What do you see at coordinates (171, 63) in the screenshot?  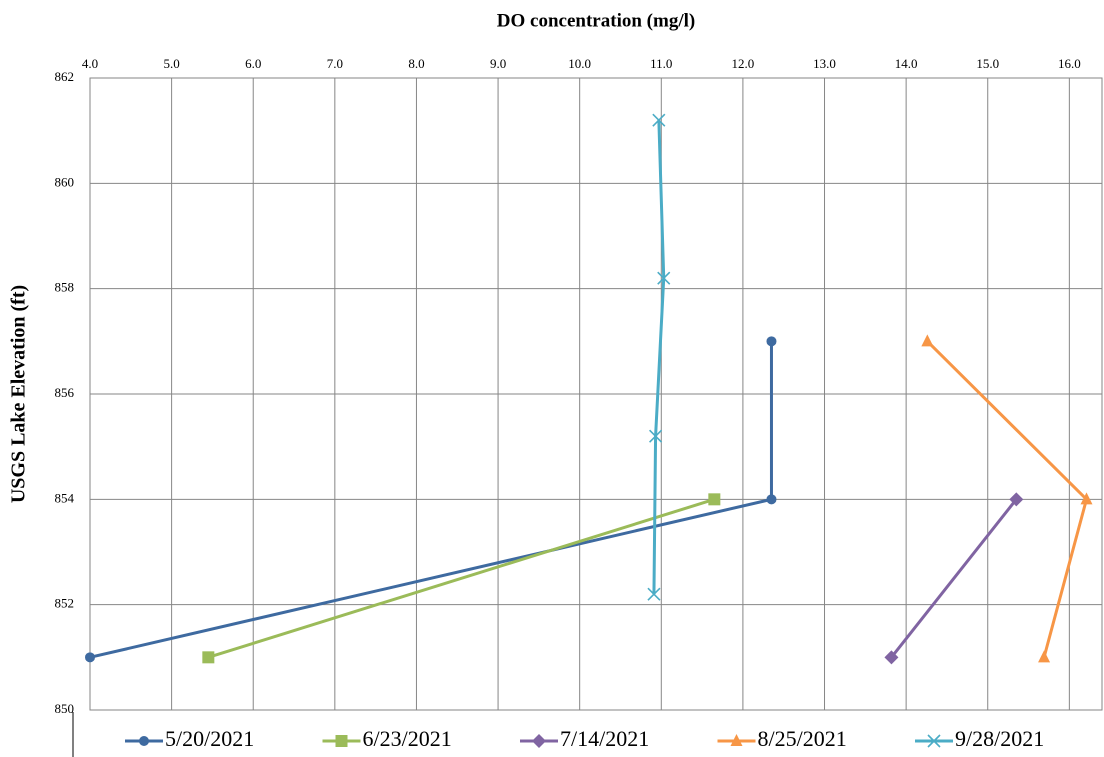 I see `x-tick-label: 5.0` at bounding box center [171, 63].